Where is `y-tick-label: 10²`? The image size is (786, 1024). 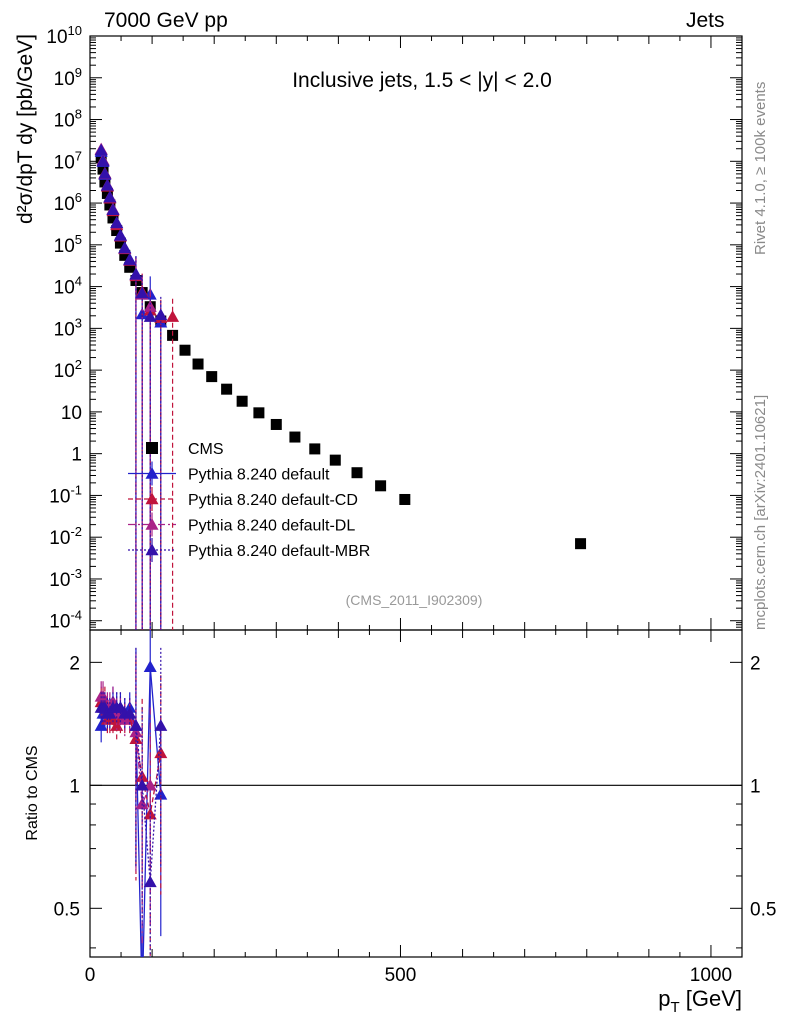 y-tick-label: 10² is located at coordinates (68, 369).